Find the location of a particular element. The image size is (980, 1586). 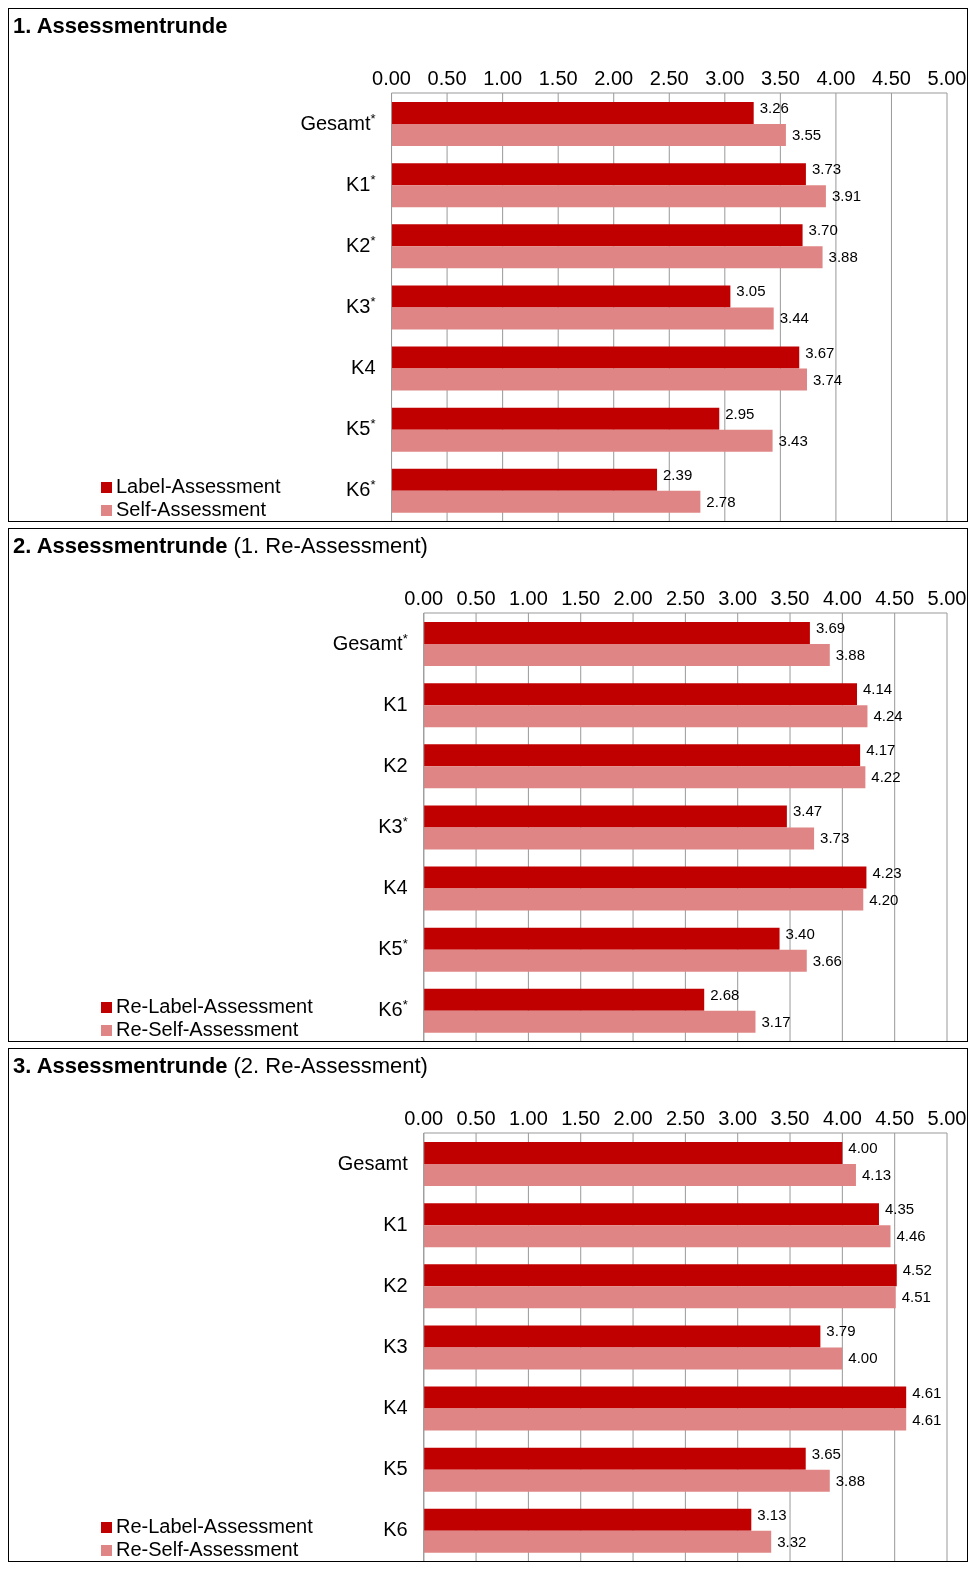

data-label: 3.32 is located at coordinates (792, 1541).